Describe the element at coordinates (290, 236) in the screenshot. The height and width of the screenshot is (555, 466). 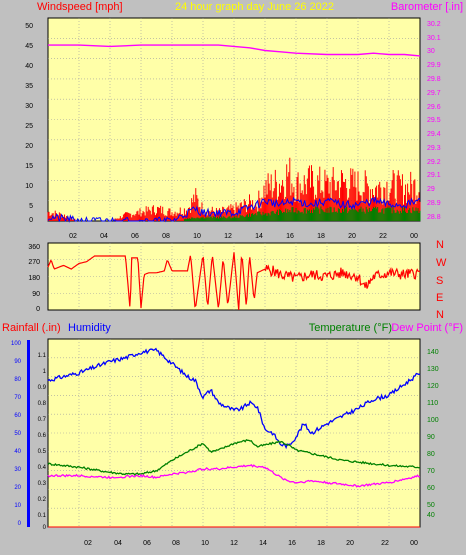
I see `wind-x-tick: 16` at that location.